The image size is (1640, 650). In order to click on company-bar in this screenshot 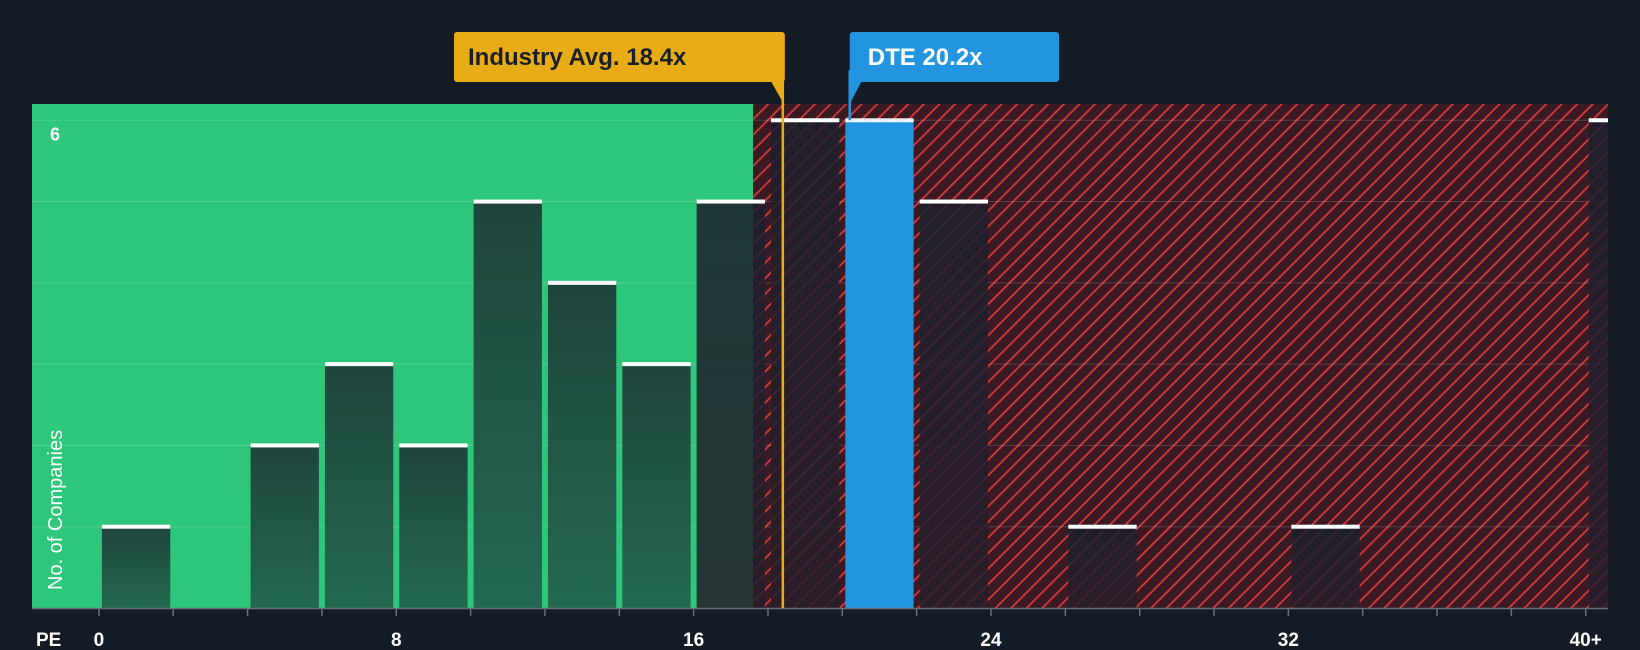, I will do `click(879, 364)`.